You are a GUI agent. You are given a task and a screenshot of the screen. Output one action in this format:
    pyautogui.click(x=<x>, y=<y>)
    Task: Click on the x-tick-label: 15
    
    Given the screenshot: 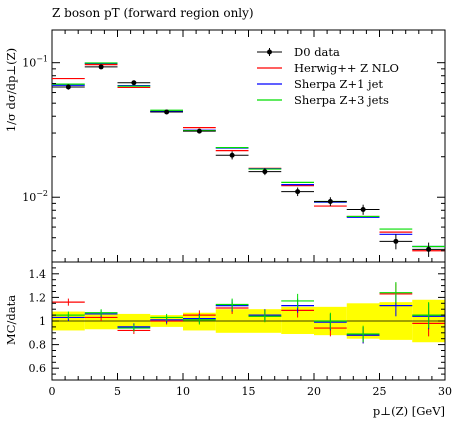 What is the action you would take?
    pyautogui.click(x=249, y=391)
    